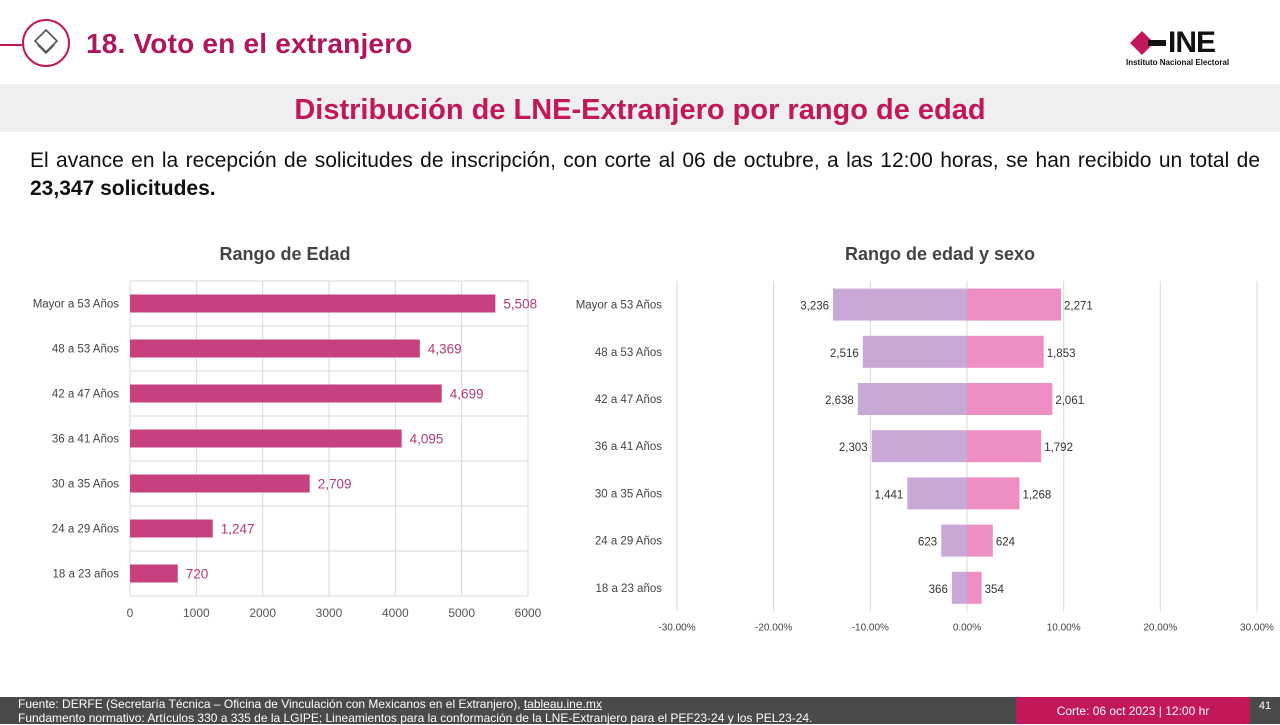  What do you see at coordinates (1160, 627) in the screenshot?
I see `x-tick-label: 20.00%` at bounding box center [1160, 627].